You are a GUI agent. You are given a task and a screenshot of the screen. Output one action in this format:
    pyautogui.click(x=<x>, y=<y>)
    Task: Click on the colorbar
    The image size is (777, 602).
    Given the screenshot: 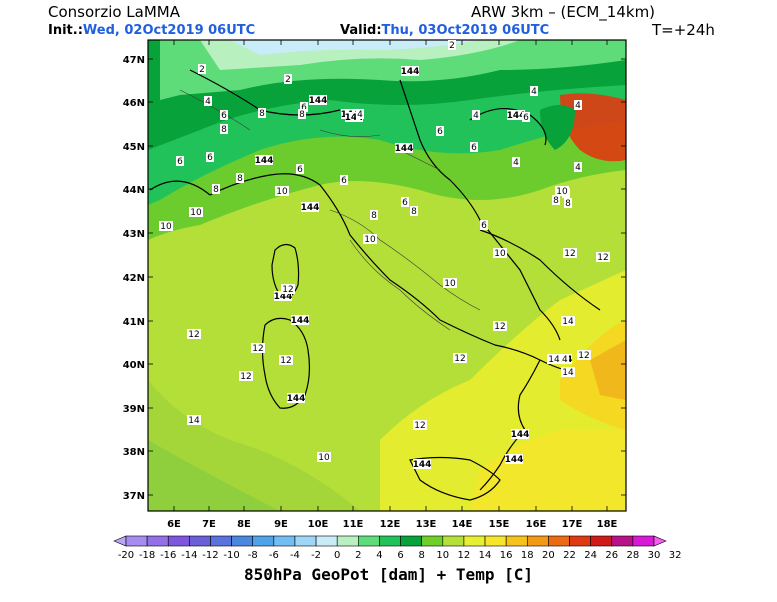 What is the action you would take?
    pyautogui.click(x=390, y=541)
    